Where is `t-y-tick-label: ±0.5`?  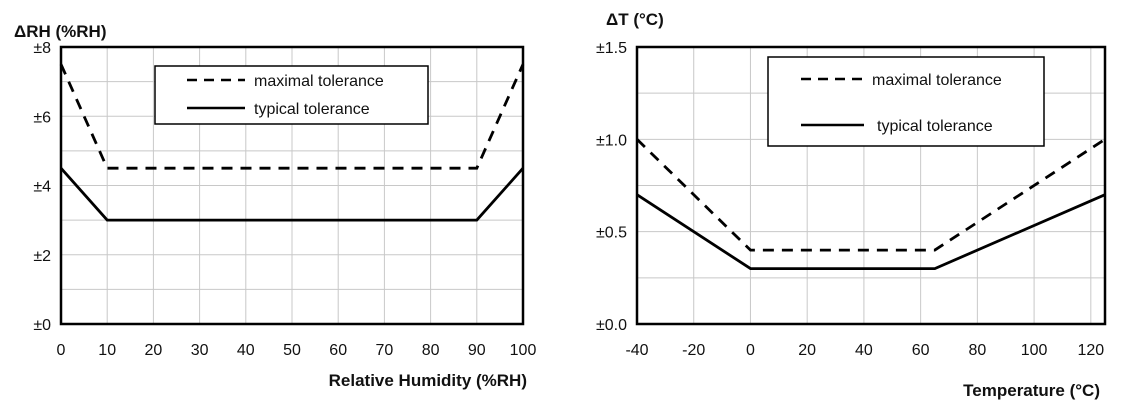
t-y-tick-label: ±0.5 is located at coordinates (611, 233).